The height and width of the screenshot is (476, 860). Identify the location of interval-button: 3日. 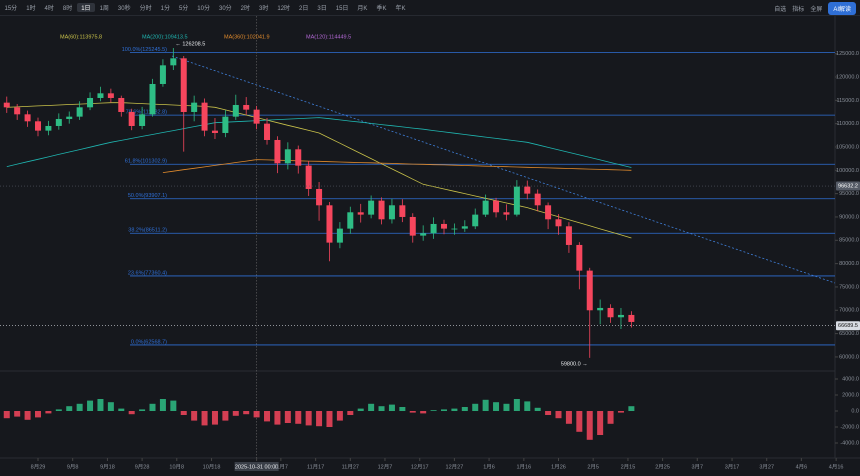
(322, 9).